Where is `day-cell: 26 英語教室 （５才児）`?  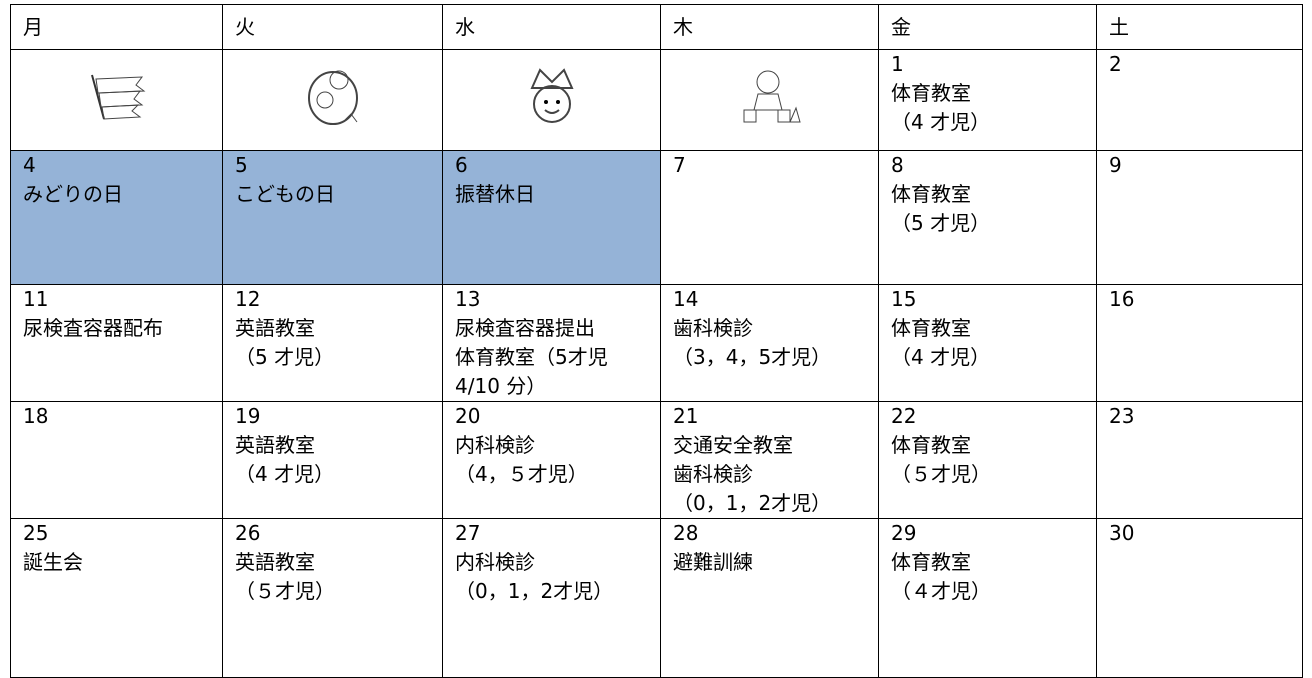 day-cell: 26 英語教室 （５才児） is located at coordinates (332, 598).